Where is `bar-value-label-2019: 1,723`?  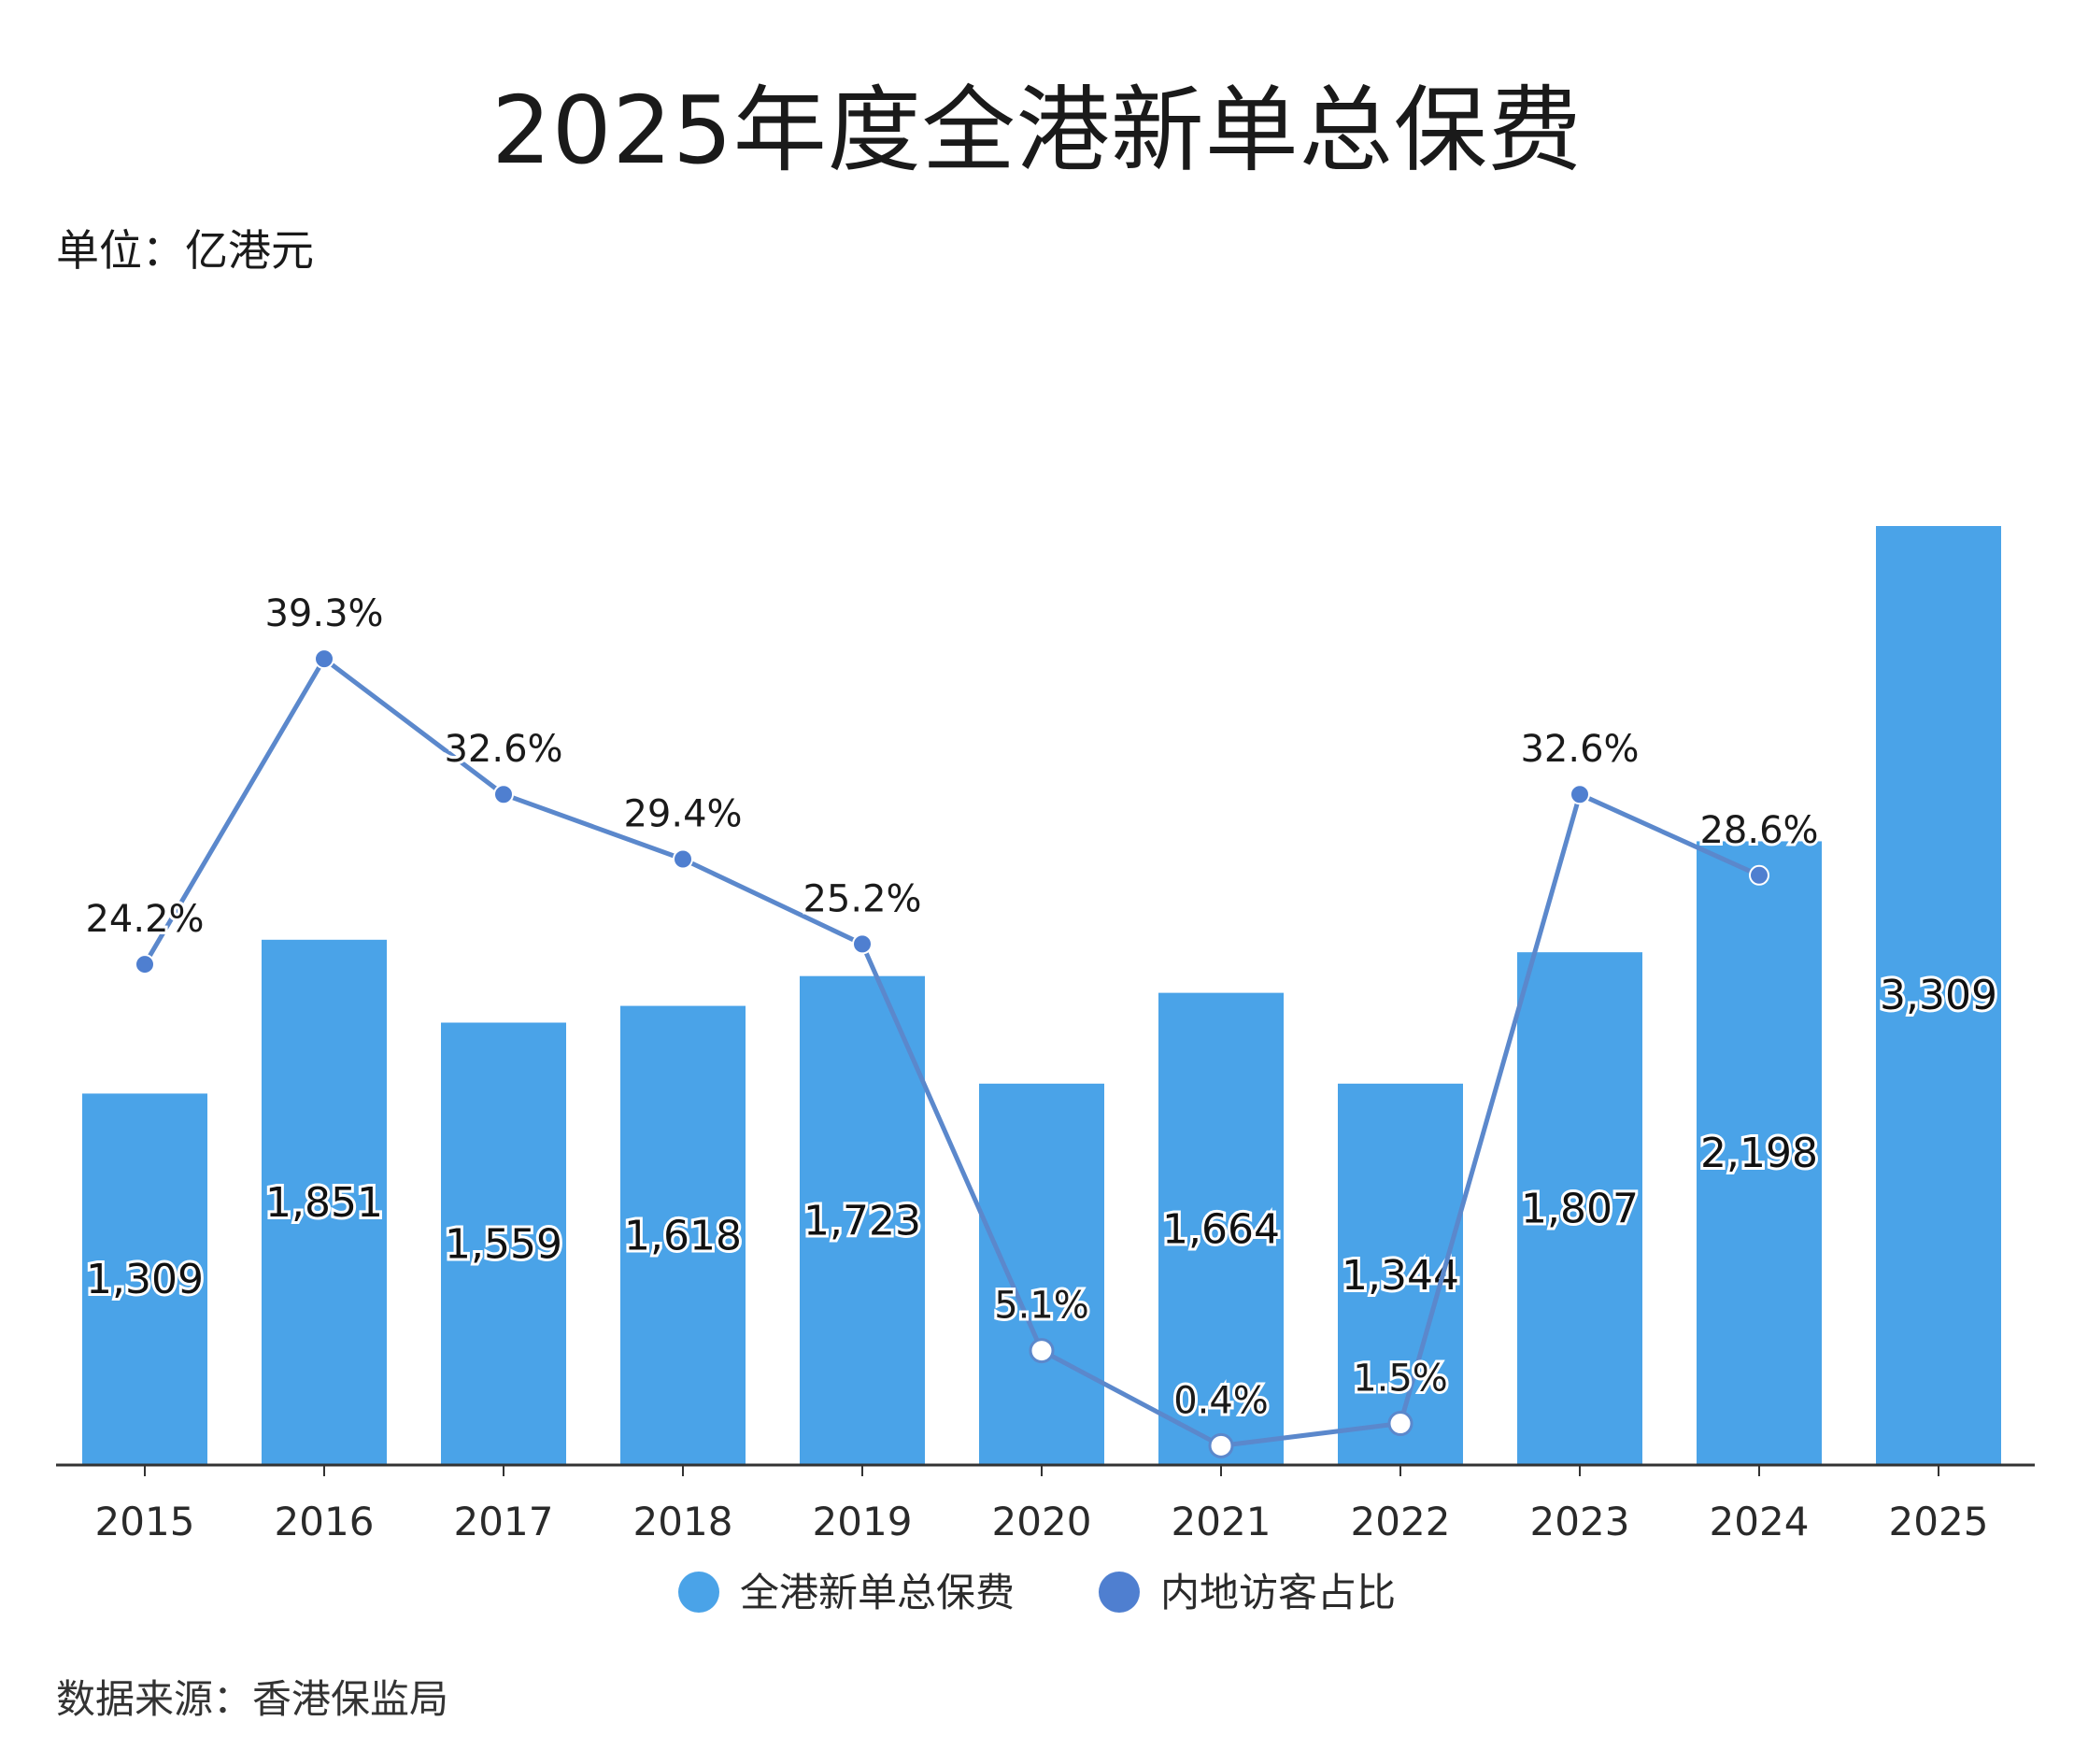 bar-value-label-2019: 1,723 is located at coordinates (862, 1221).